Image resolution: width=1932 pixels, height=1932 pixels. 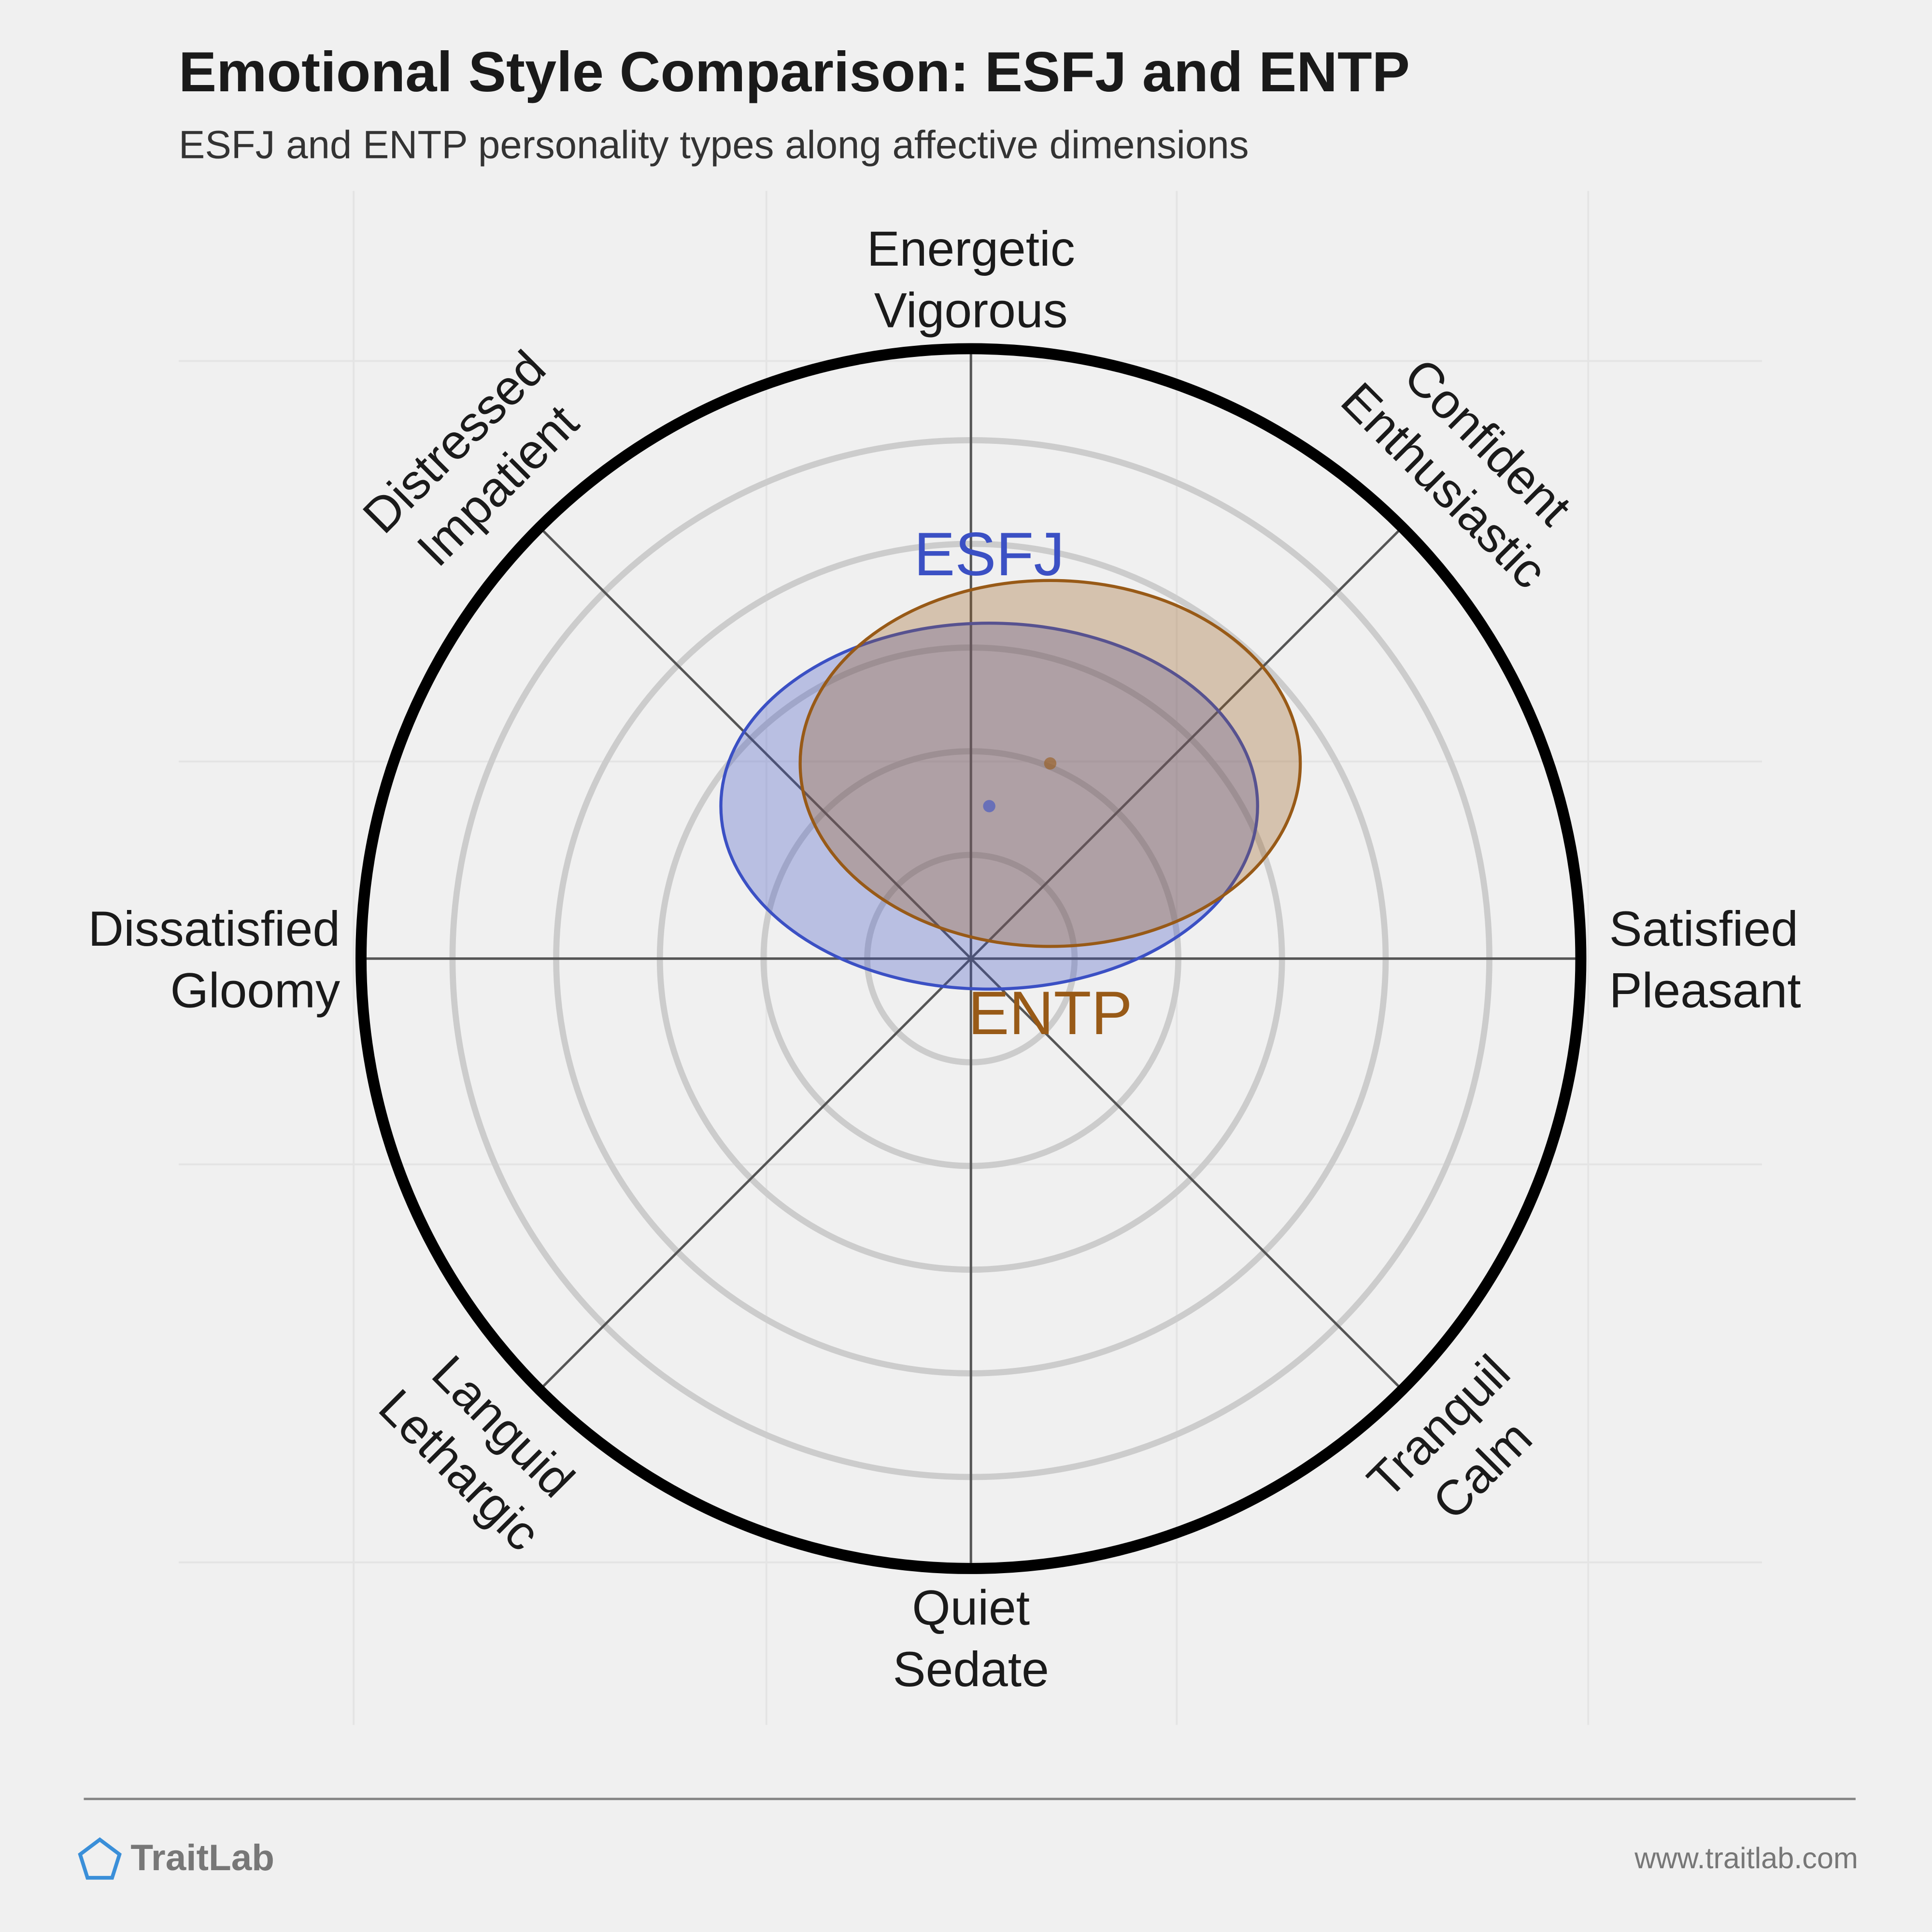 I want to click on axis-label-line: Energetic, so click(x=971, y=248).